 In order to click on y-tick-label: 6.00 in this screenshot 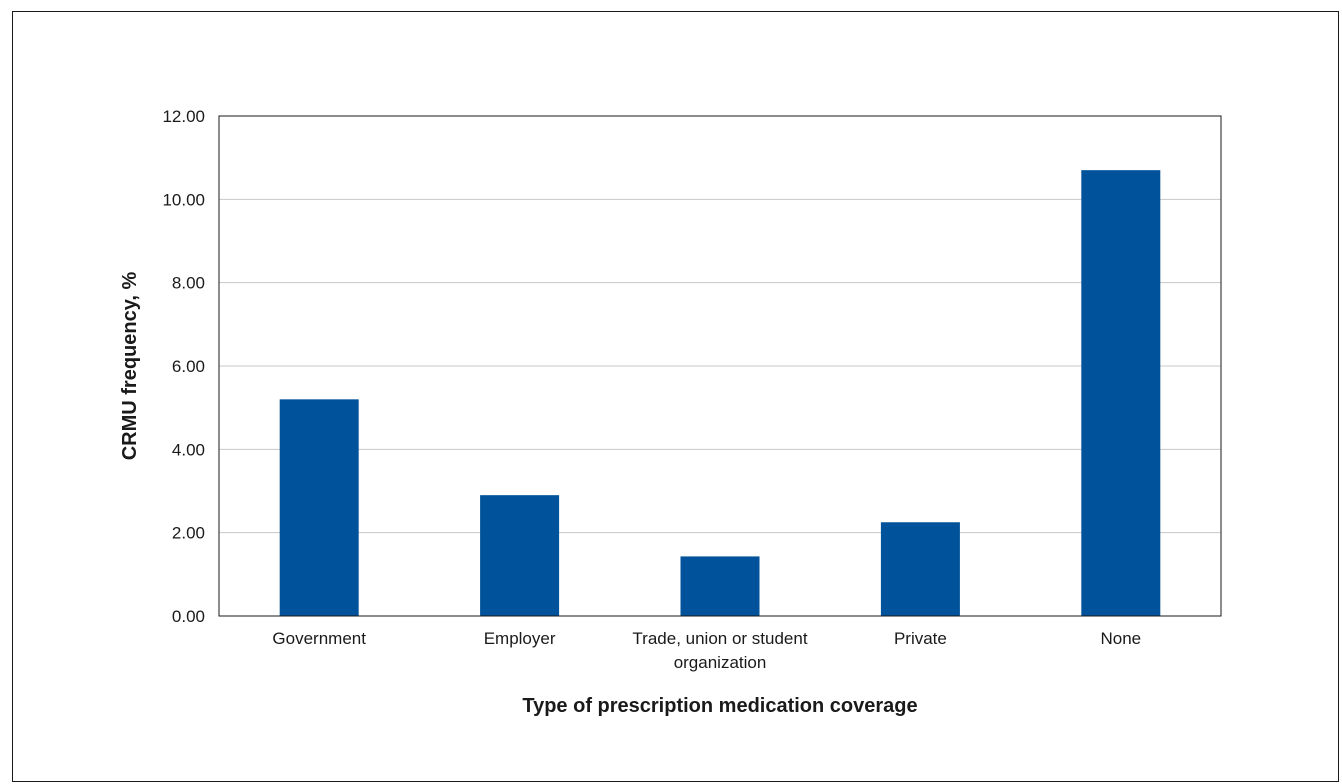, I will do `click(188, 366)`.